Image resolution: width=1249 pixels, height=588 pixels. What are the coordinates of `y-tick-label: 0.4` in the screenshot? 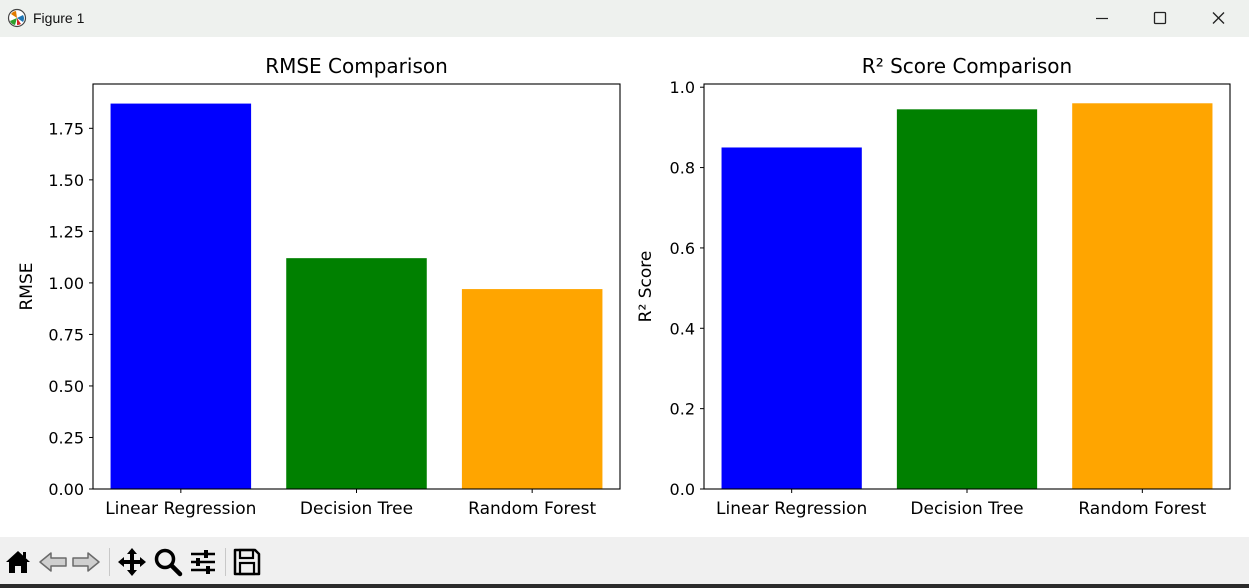 It's located at (682, 328).